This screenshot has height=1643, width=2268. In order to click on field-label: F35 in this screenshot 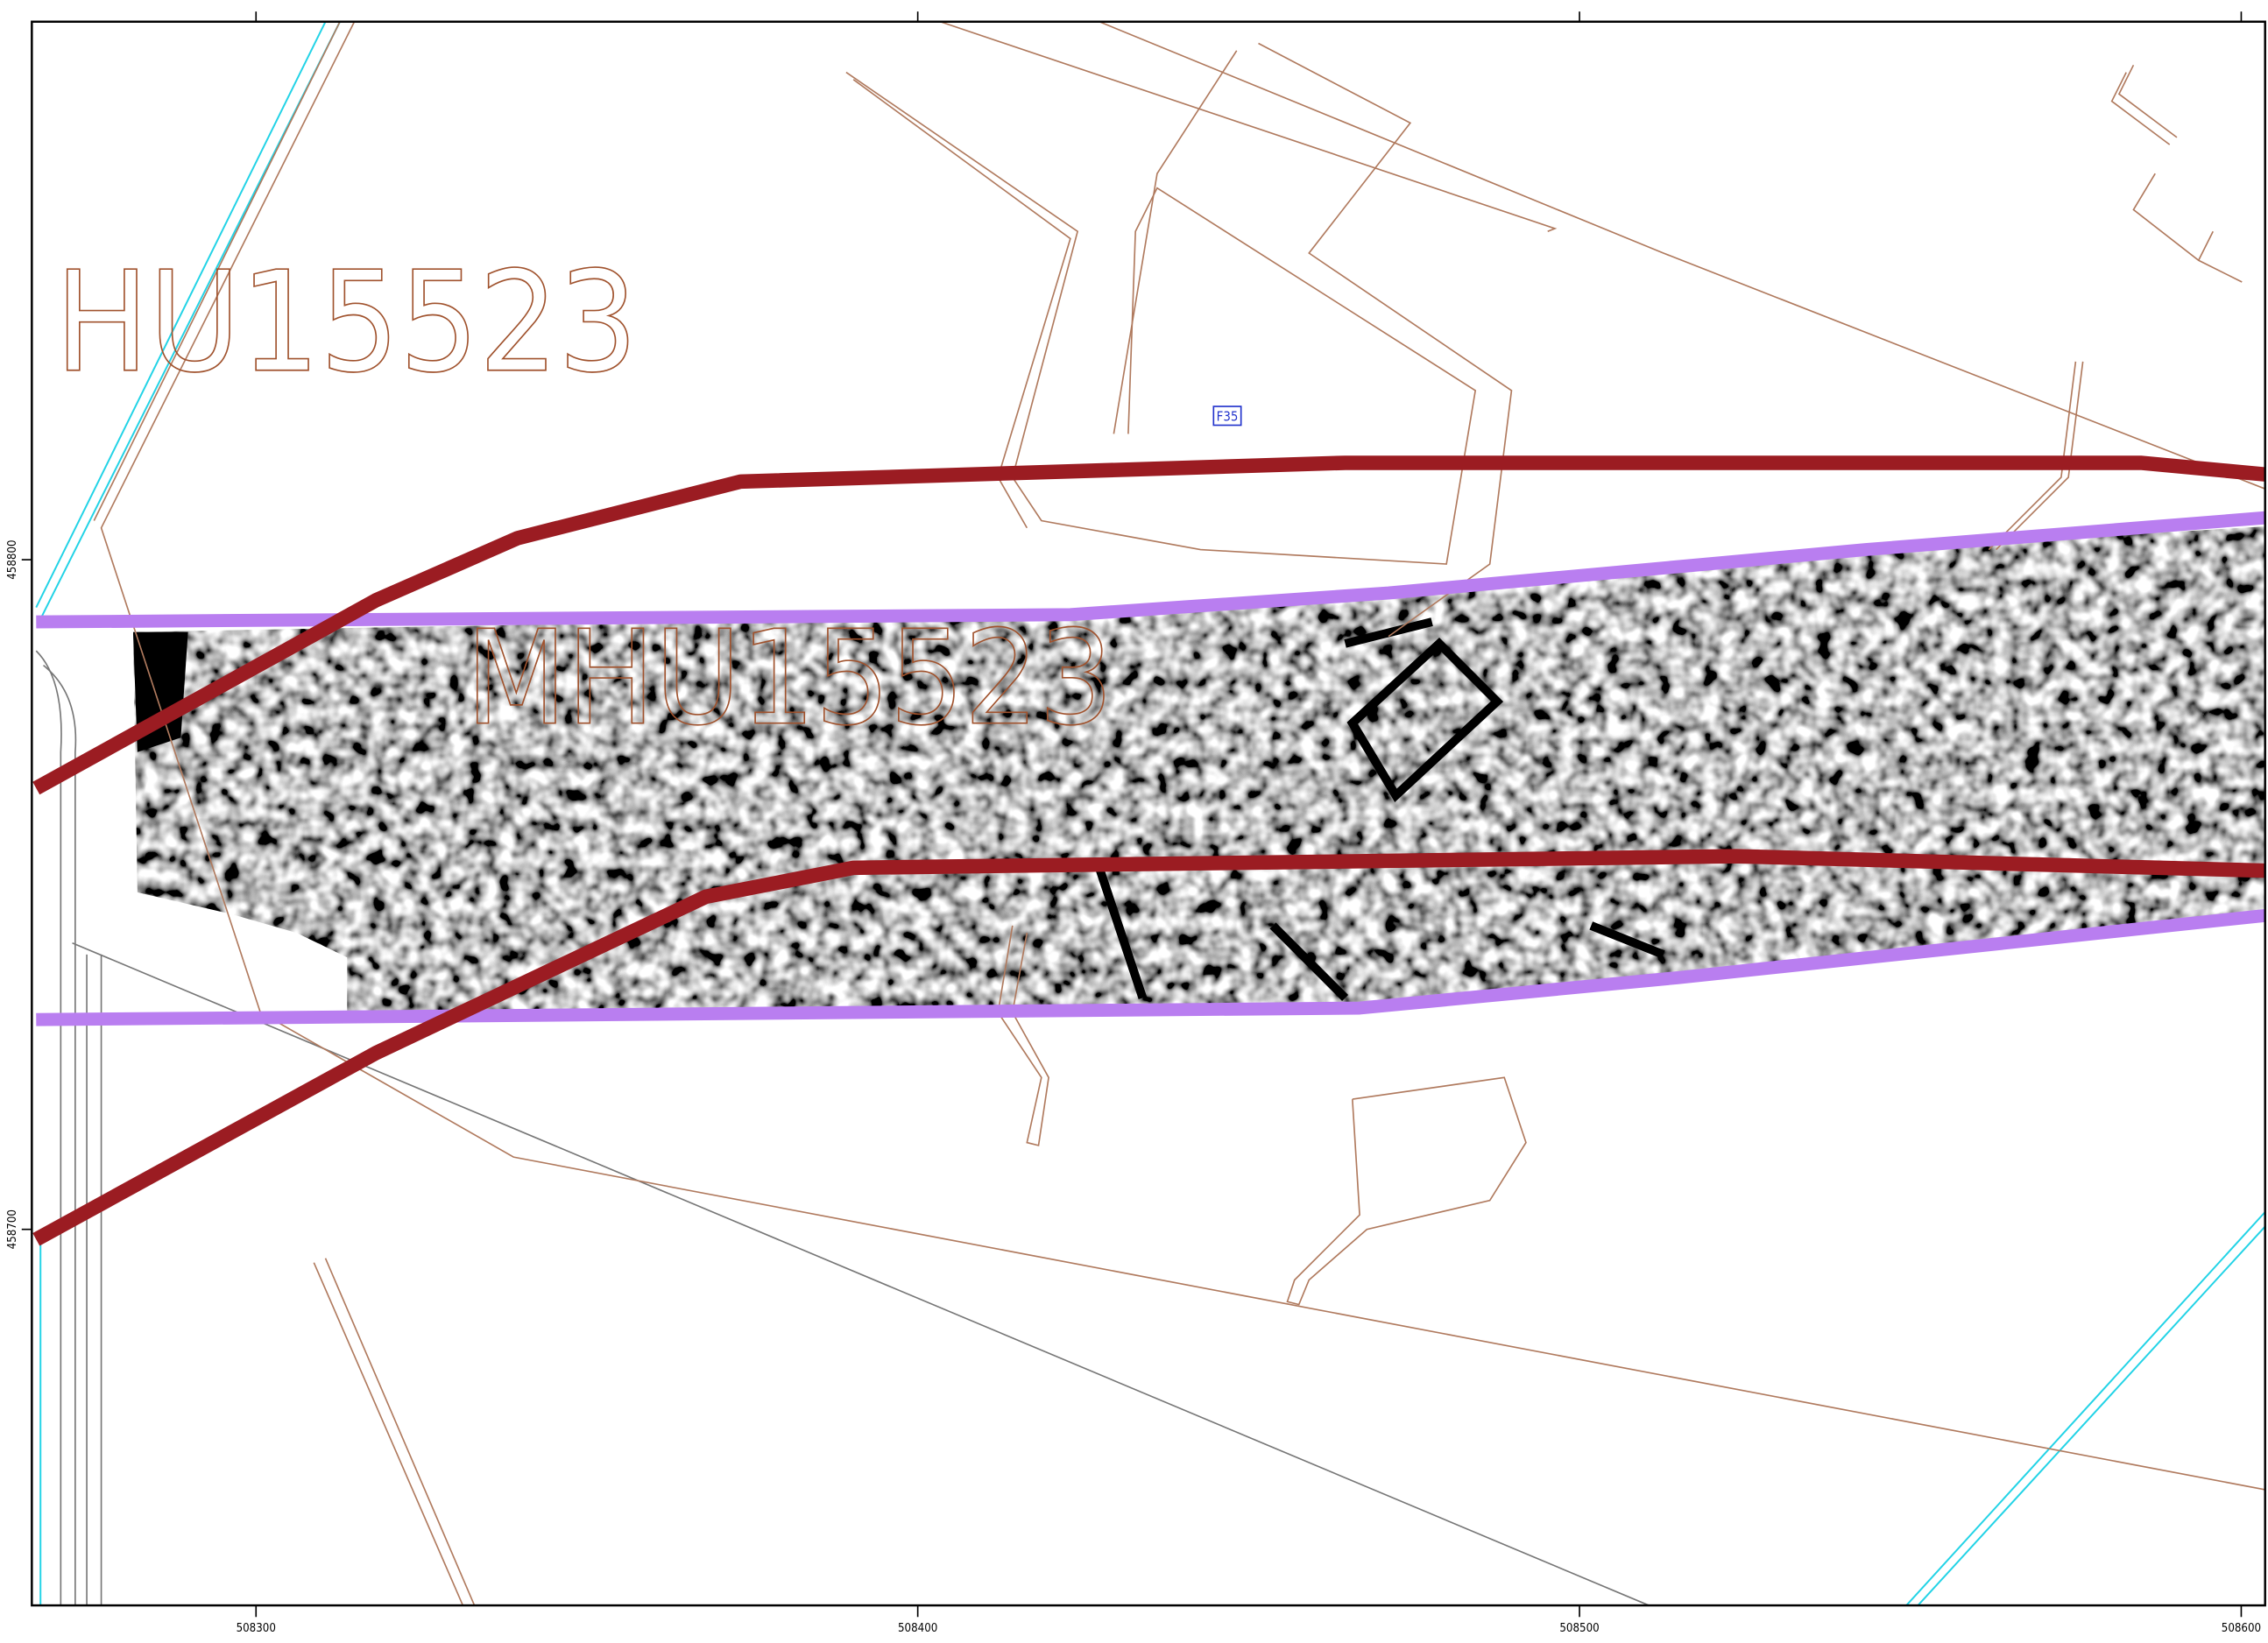, I will do `click(1228, 417)`.